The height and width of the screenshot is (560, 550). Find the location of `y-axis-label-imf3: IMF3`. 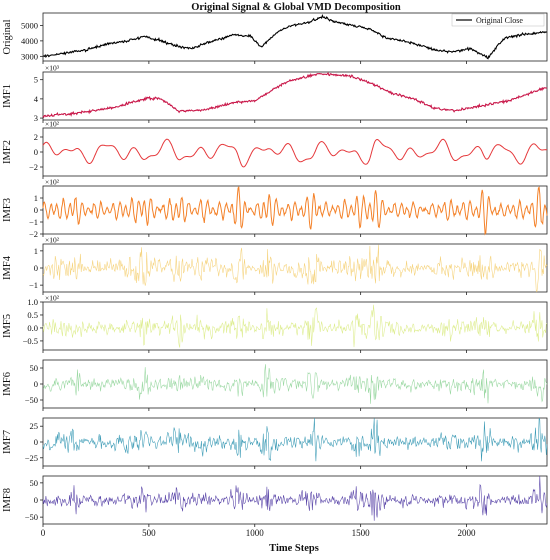

y-axis-label-imf3: IMF3 is located at coordinates (7, 210).